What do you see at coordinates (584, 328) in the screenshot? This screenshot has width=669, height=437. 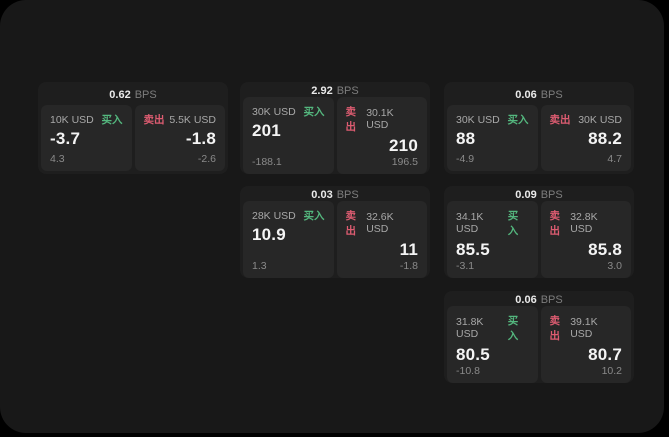 I see `sell-notional: 39.1K USD` at bounding box center [584, 328].